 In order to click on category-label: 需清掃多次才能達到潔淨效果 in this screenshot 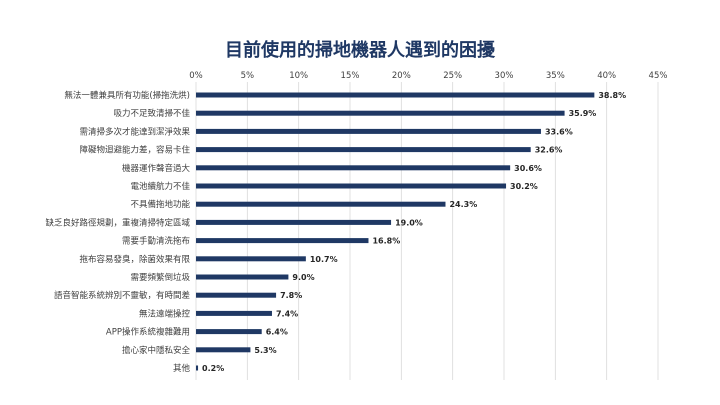, I will do `click(134, 131)`.